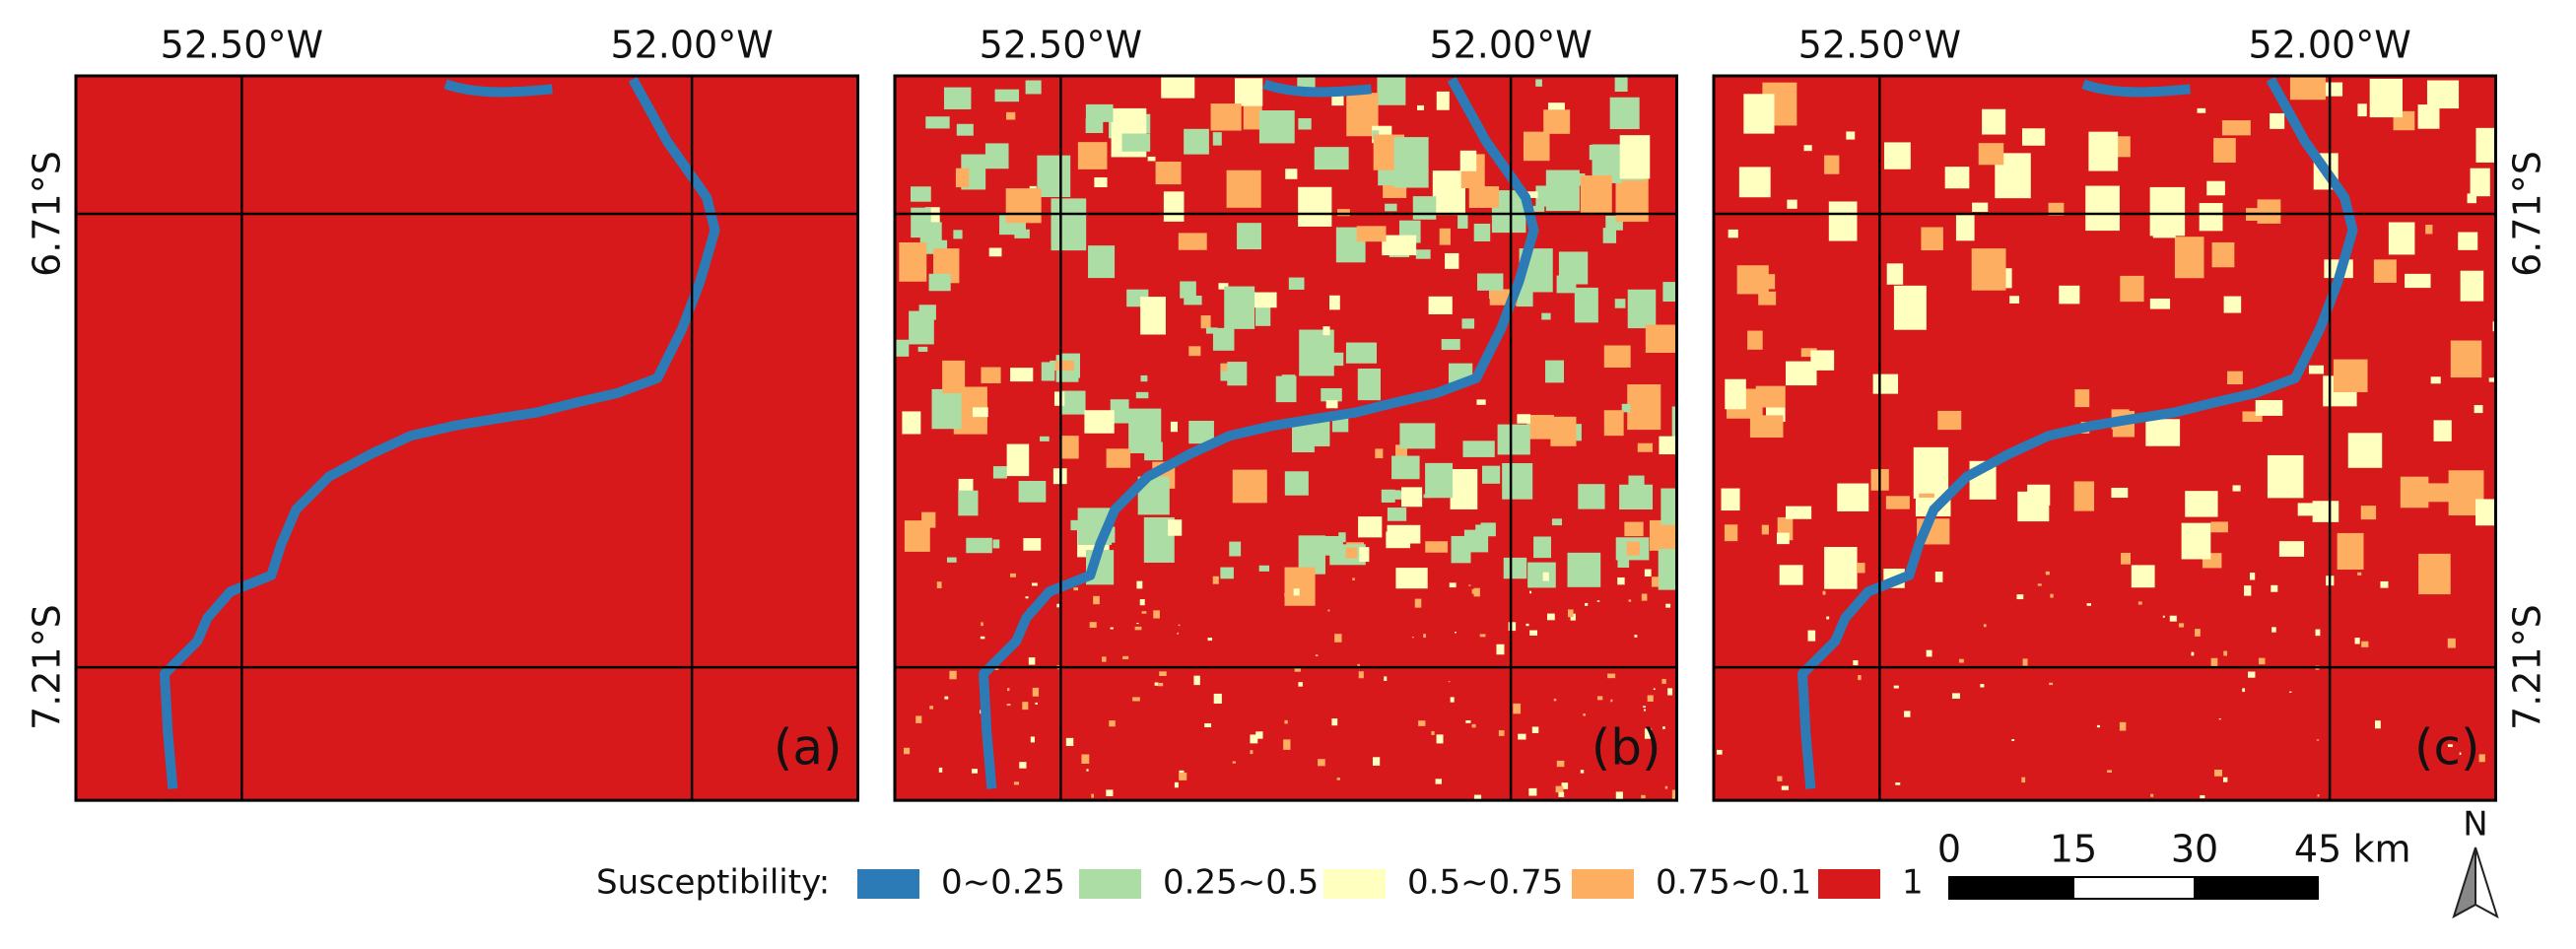  I want to click on latitude-label: 7.21°S, so click(2527, 667).